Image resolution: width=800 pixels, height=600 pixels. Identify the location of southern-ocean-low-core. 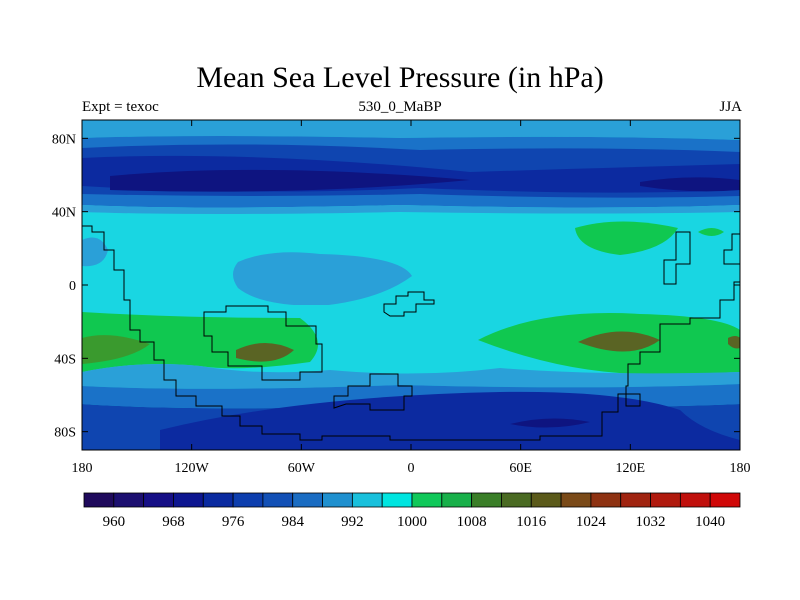
(450, 420).